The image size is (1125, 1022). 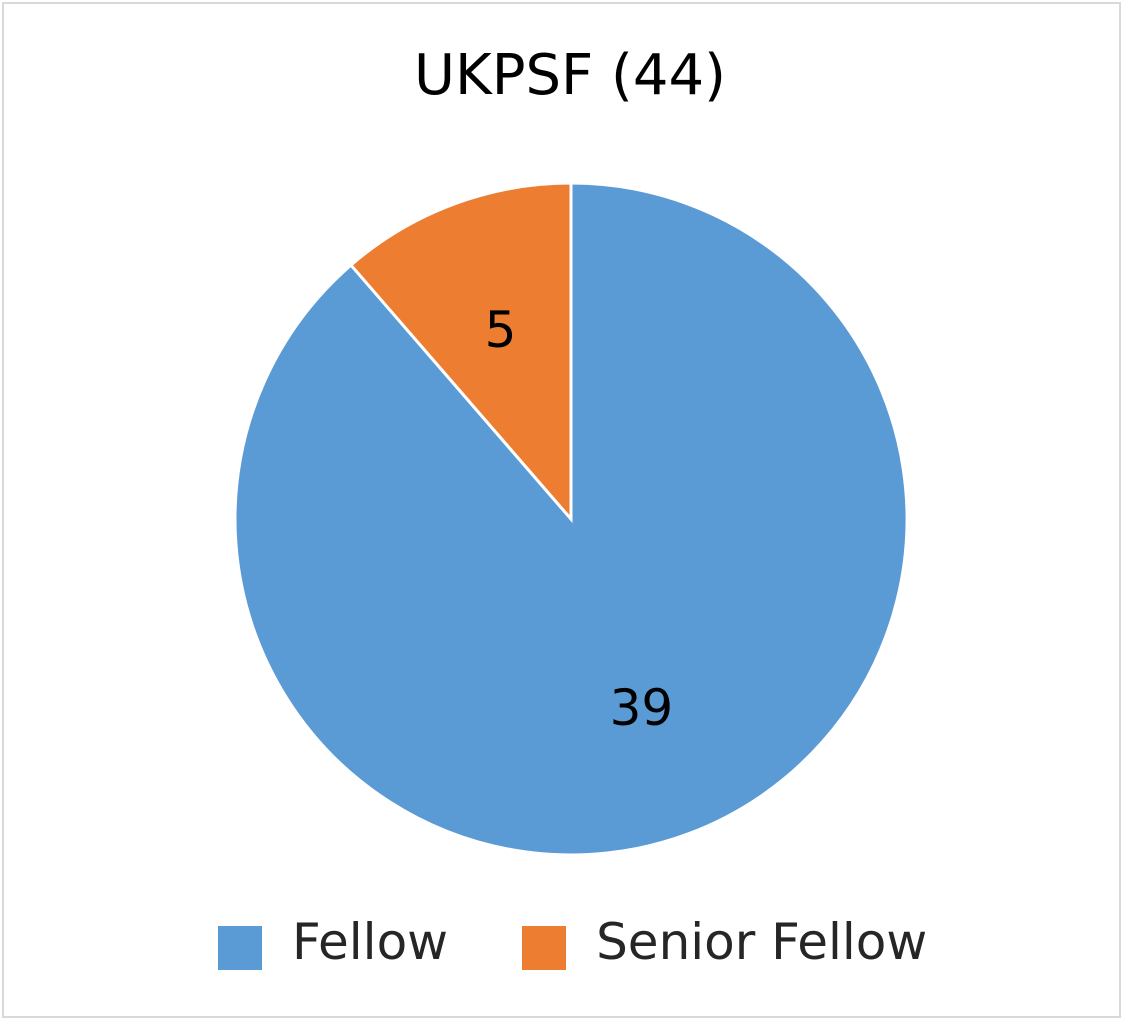 I want to click on legend-label-senior-fellow: Senior Fellow, so click(x=762, y=942).